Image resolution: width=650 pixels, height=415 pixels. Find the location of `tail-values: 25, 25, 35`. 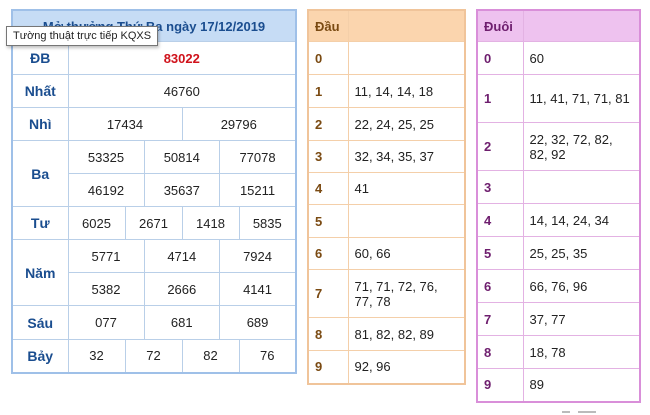

tail-values: 25, 25, 35 is located at coordinates (581, 253).